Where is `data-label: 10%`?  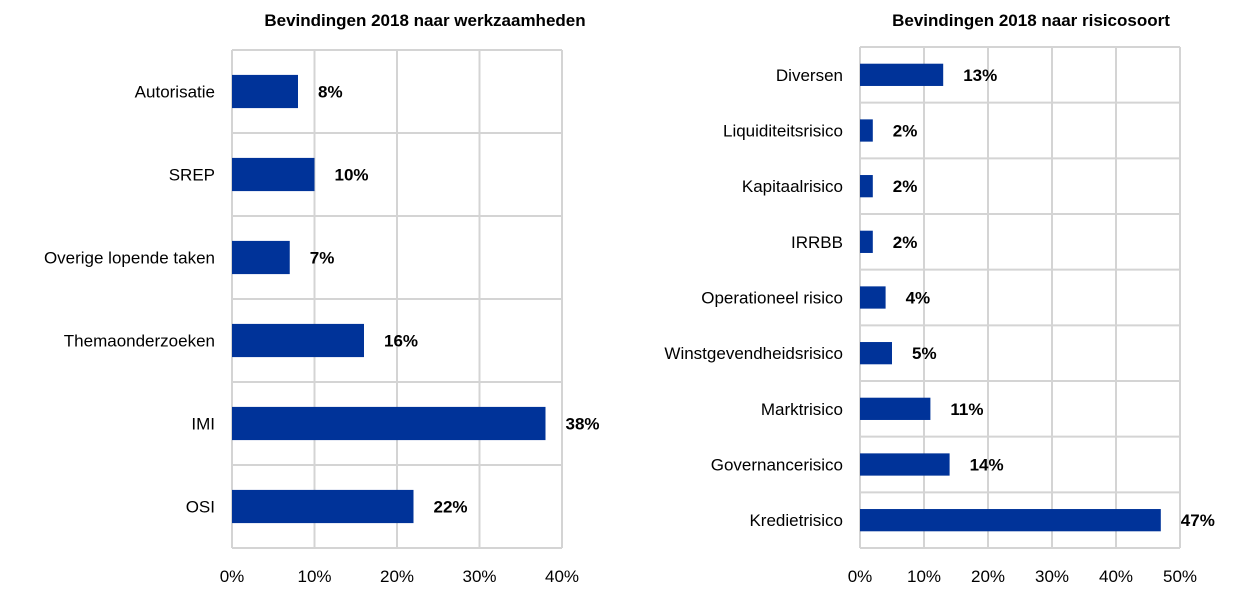
data-label: 10% is located at coordinates (352, 175).